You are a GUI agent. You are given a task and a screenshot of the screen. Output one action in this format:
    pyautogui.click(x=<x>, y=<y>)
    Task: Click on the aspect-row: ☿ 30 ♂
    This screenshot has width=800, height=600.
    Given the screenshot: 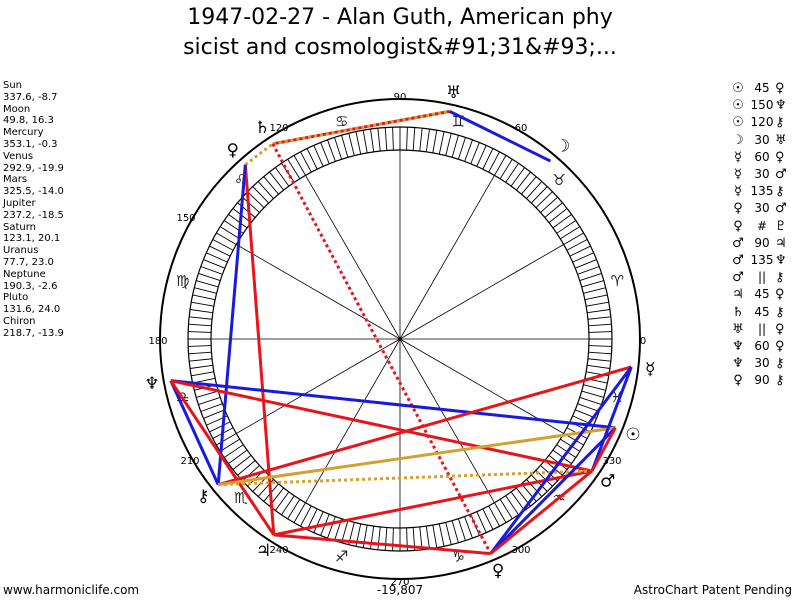 What is the action you would take?
    pyautogui.click(x=759, y=174)
    